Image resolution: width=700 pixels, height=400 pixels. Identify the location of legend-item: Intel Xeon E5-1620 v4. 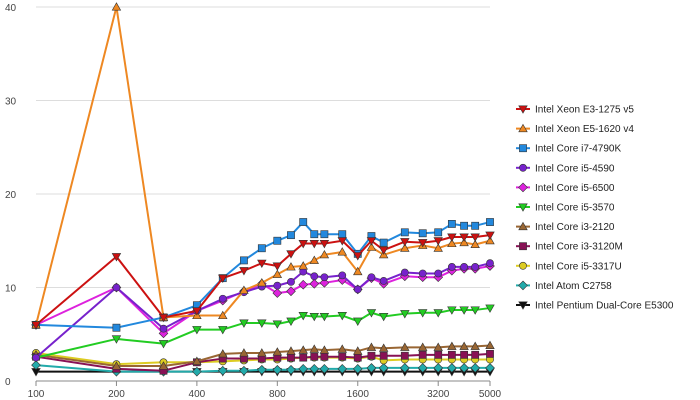
(575, 129).